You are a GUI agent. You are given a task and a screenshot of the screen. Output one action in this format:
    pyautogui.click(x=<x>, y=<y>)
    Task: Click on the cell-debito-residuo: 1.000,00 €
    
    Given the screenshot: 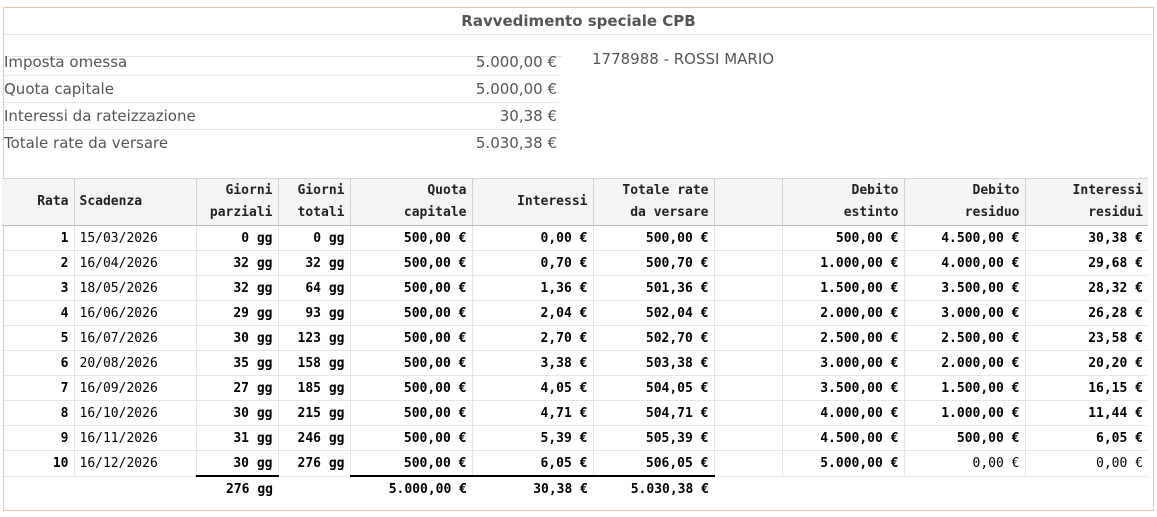 What is the action you would take?
    pyautogui.click(x=965, y=413)
    